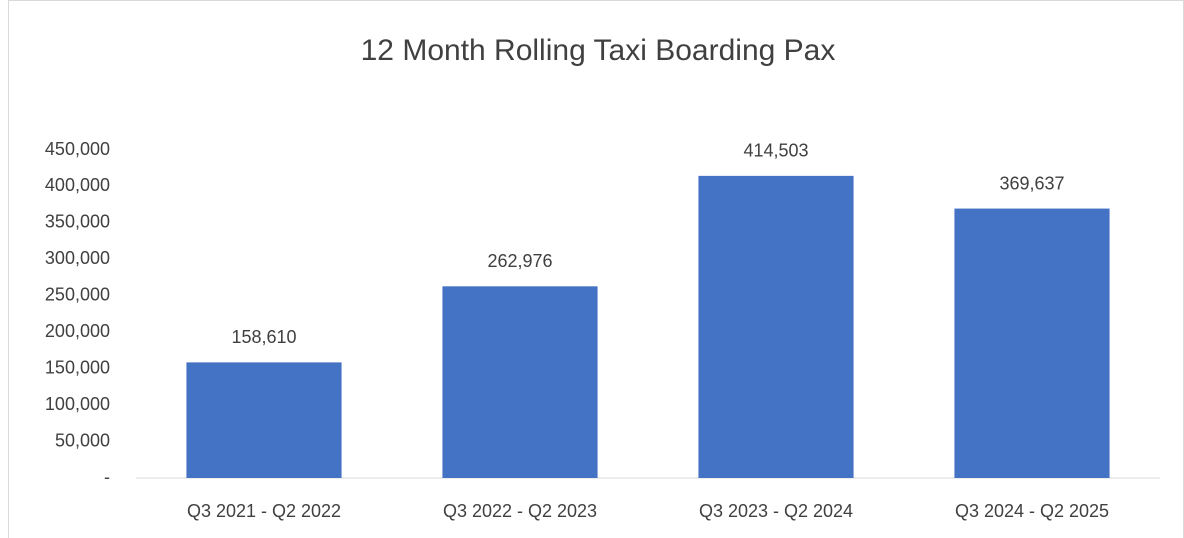  I want to click on x-tick-label: Q3 2024 - Q2 2025, so click(1032, 511).